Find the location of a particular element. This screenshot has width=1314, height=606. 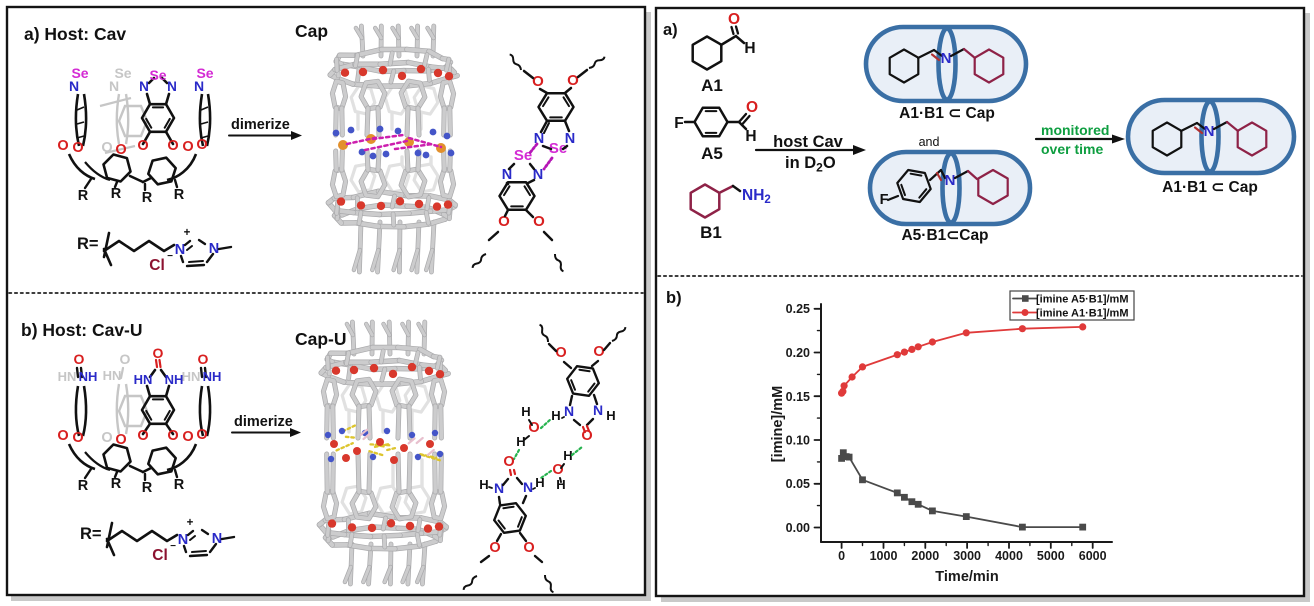

svg-text: [imine A1·B1]/mM is located at coordinates (1082, 314).